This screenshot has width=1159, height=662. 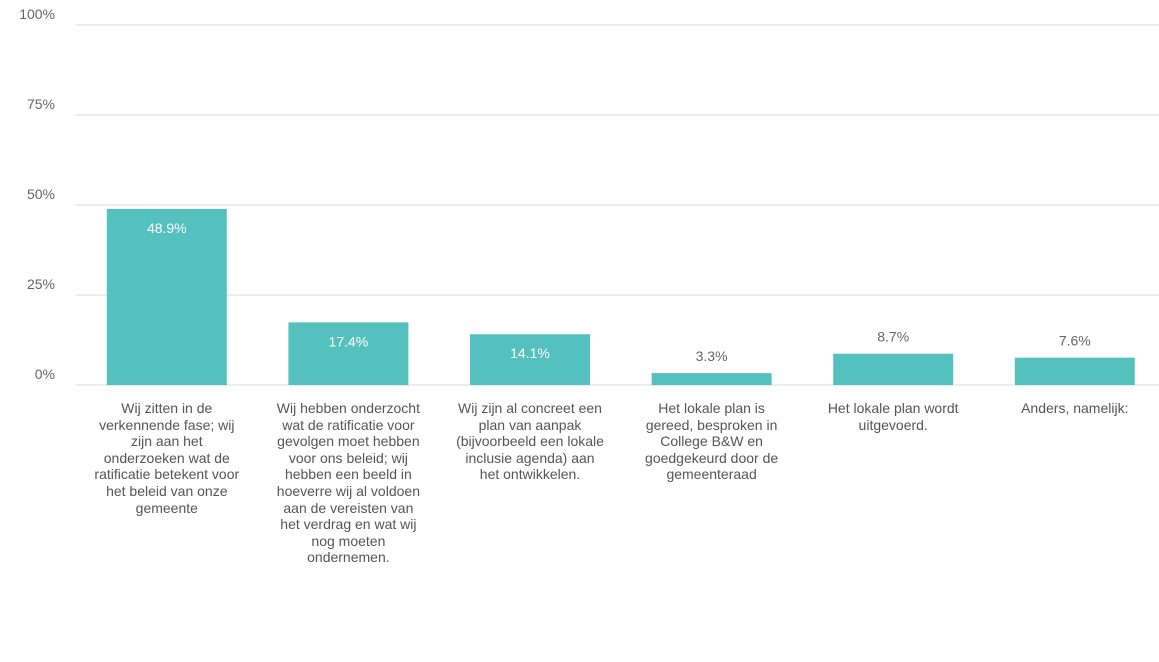 What do you see at coordinates (1075, 341) in the screenshot?
I see `value-label: 7.6%` at bounding box center [1075, 341].